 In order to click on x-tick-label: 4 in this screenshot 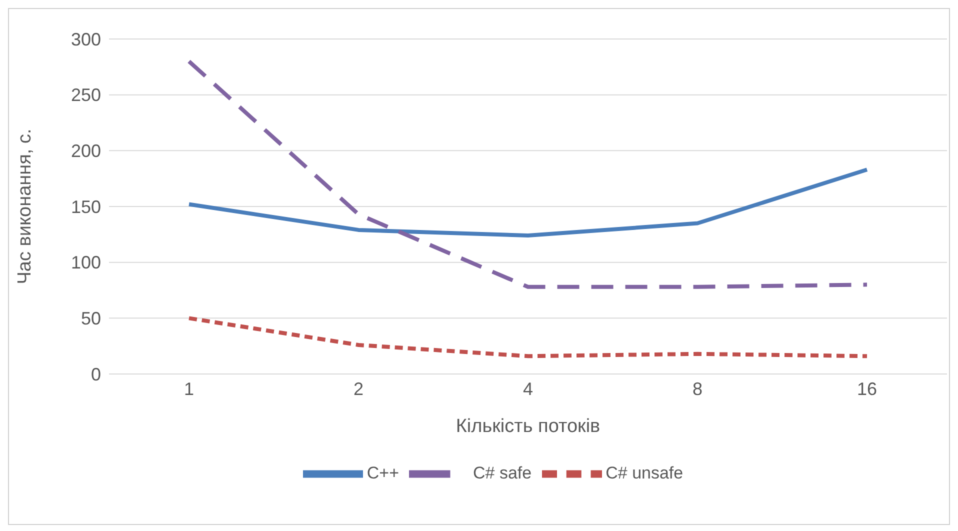, I will do `click(528, 388)`.